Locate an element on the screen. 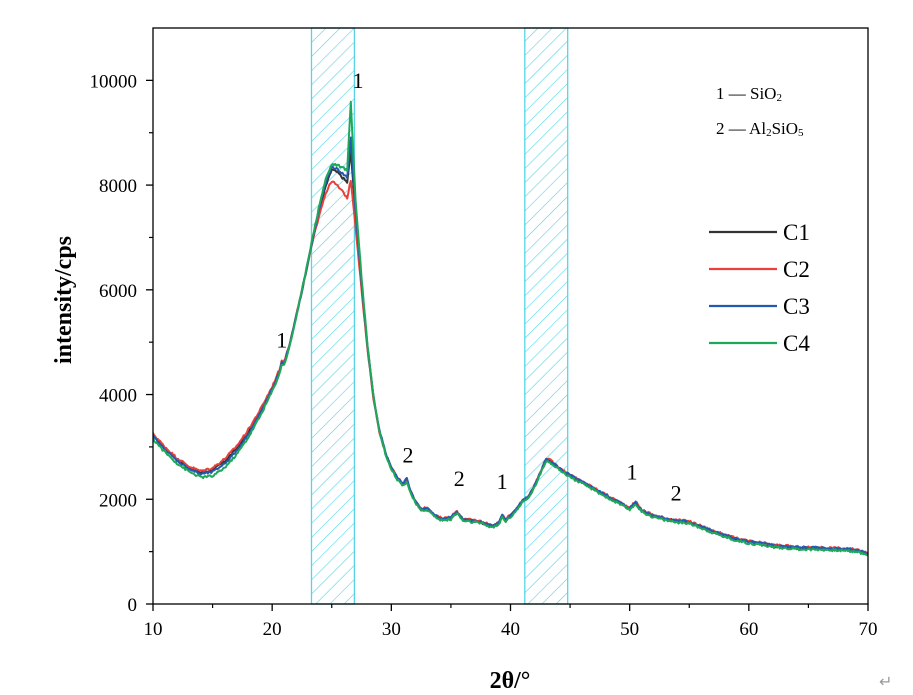 The height and width of the screenshot is (695, 913). y-tick-label: 4000 is located at coordinates (118, 396).